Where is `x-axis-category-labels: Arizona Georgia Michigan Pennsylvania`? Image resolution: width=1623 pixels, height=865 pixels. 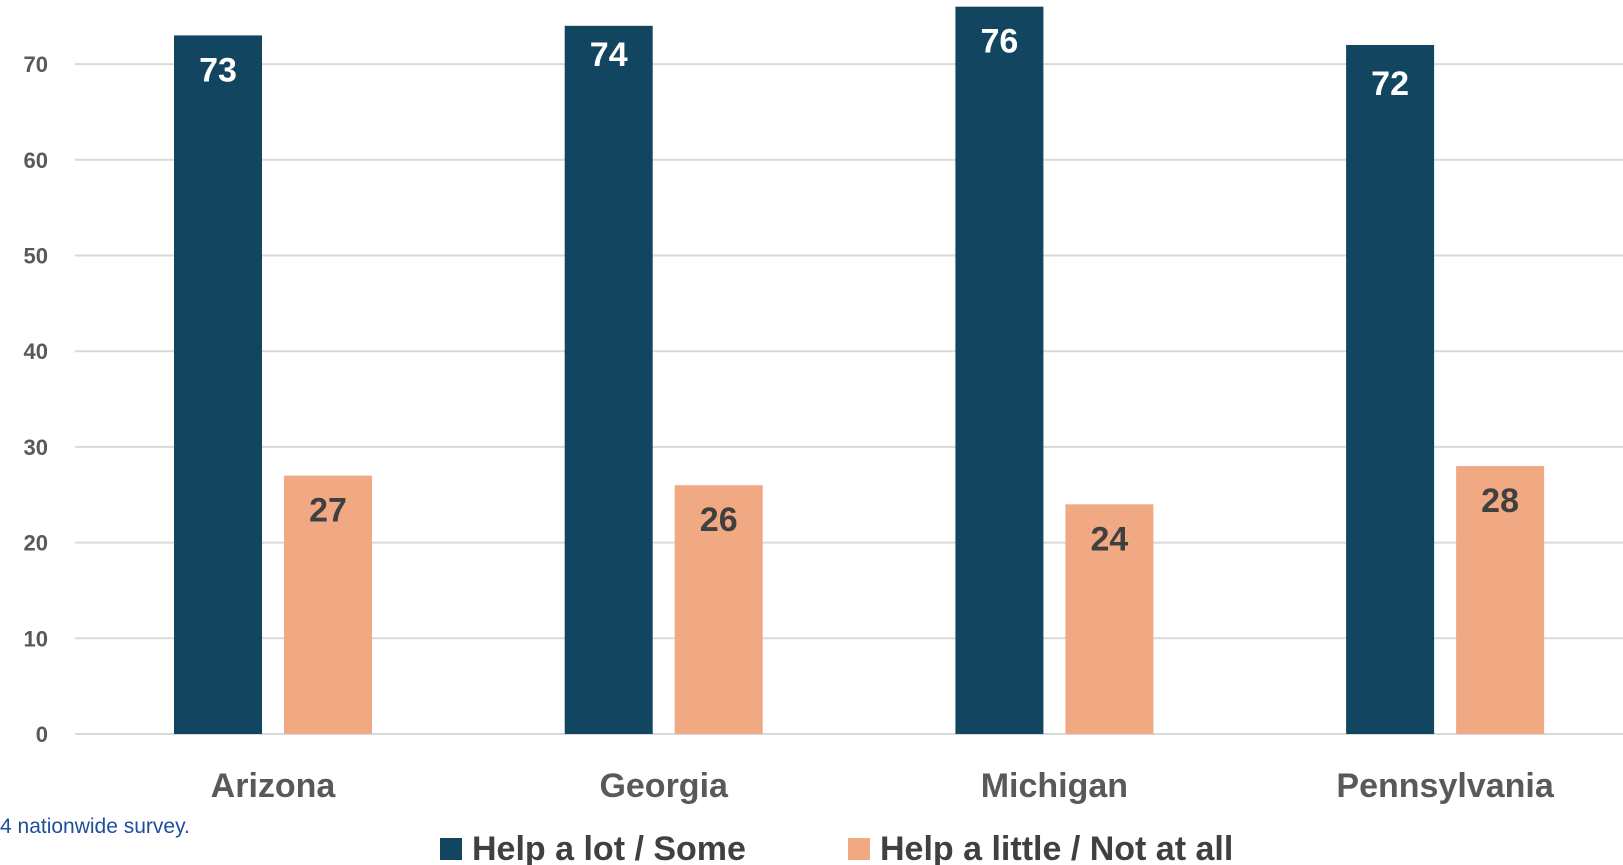
x-axis-category-labels: Arizona Georgia Michigan Pennsylvania is located at coordinates (883, 786).